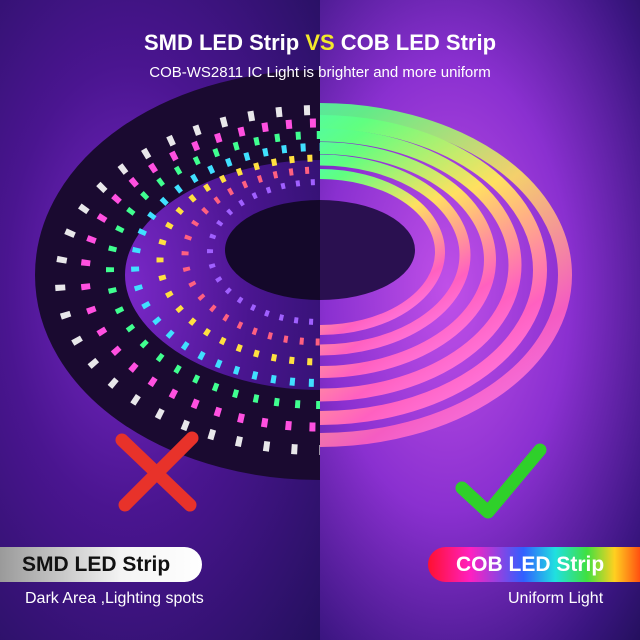  I want to click on title-cob: COB LED Strip, so click(415, 42).